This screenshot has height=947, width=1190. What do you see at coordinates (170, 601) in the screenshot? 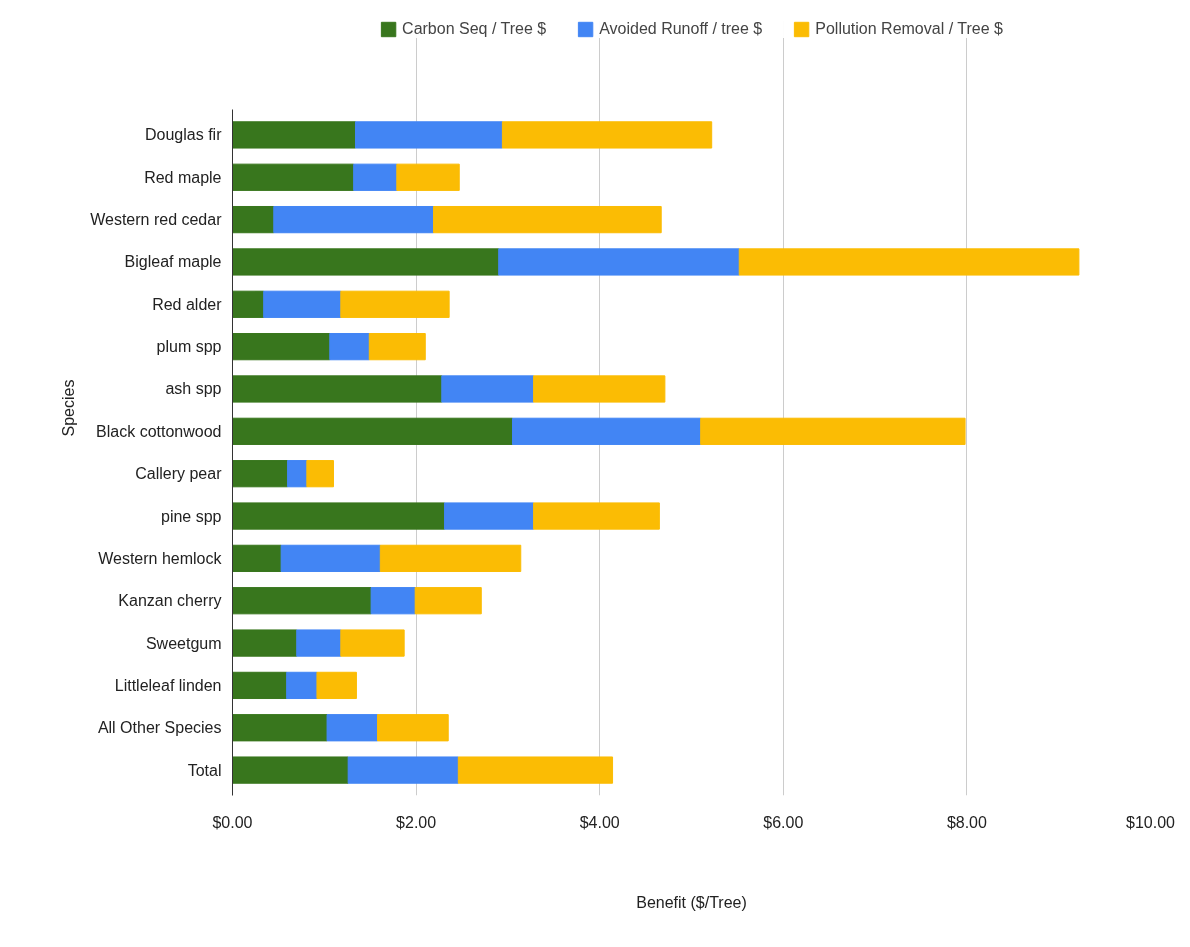
I see `y-tick-label: Kanzan cherry` at bounding box center [170, 601].